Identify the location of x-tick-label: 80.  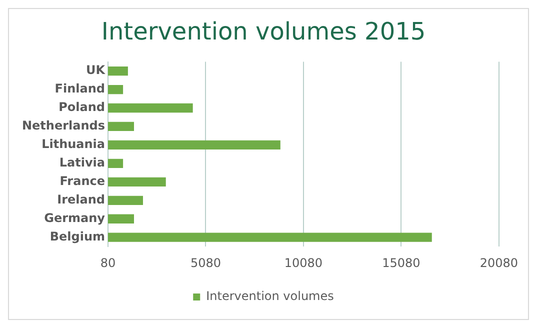
(108, 263).